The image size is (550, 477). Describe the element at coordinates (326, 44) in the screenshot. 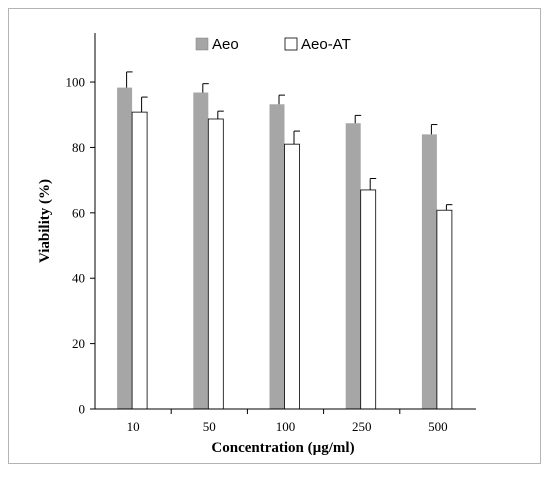

I see `legend-label-aeo-at: Aeo-AT` at that location.